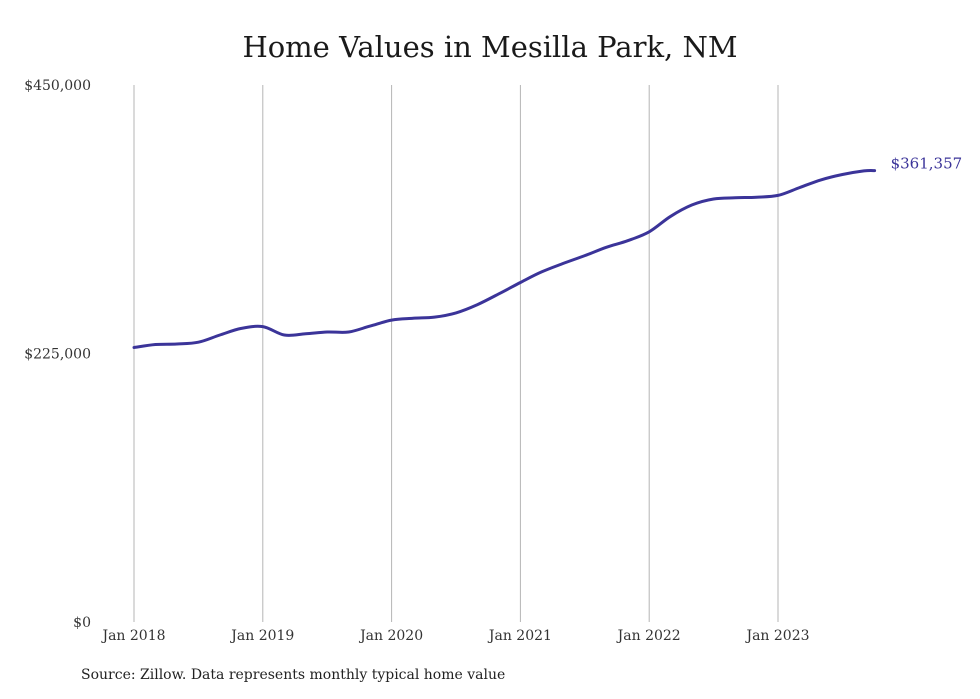 The width and height of the screenshot is (980, 699). Describe the element at coordinates (927, 164) in the screenshot. I see `end-value-label: $361,357` at that location.